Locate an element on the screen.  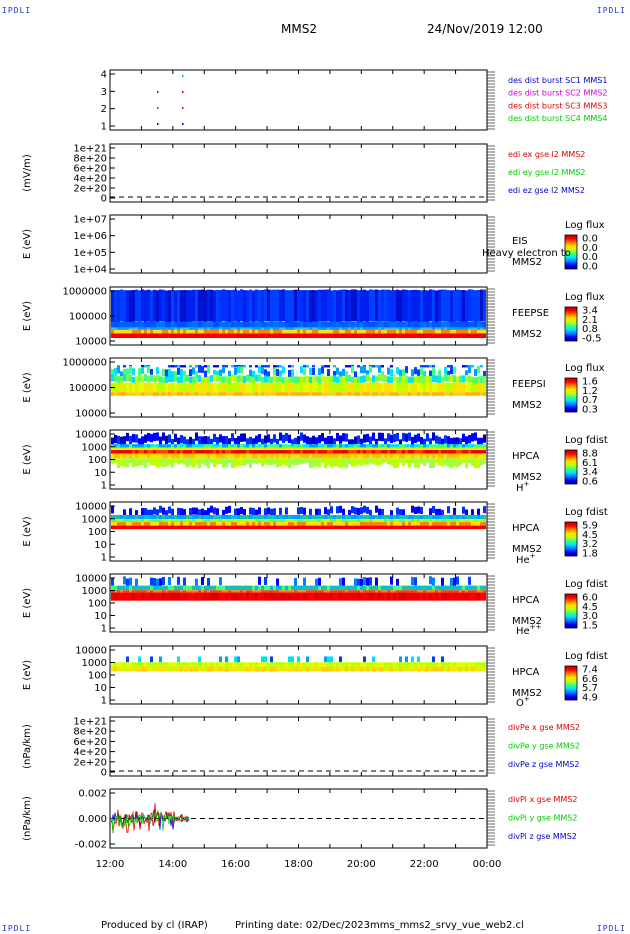
hpca_h-y-tick-label: 1 is located at coordinates (104, 486).